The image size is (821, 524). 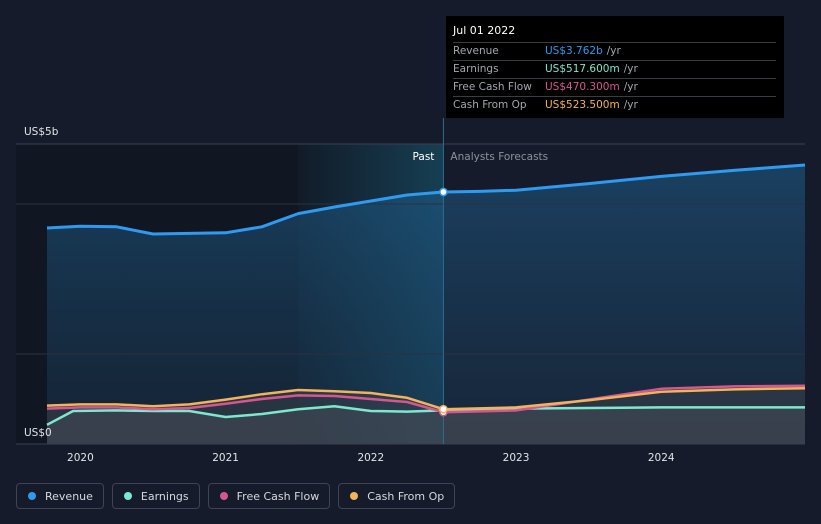 What do you see at coordinates (425, 415) in the screenshot?
I see `series-line-earnings` at bounding box center [425, 415].